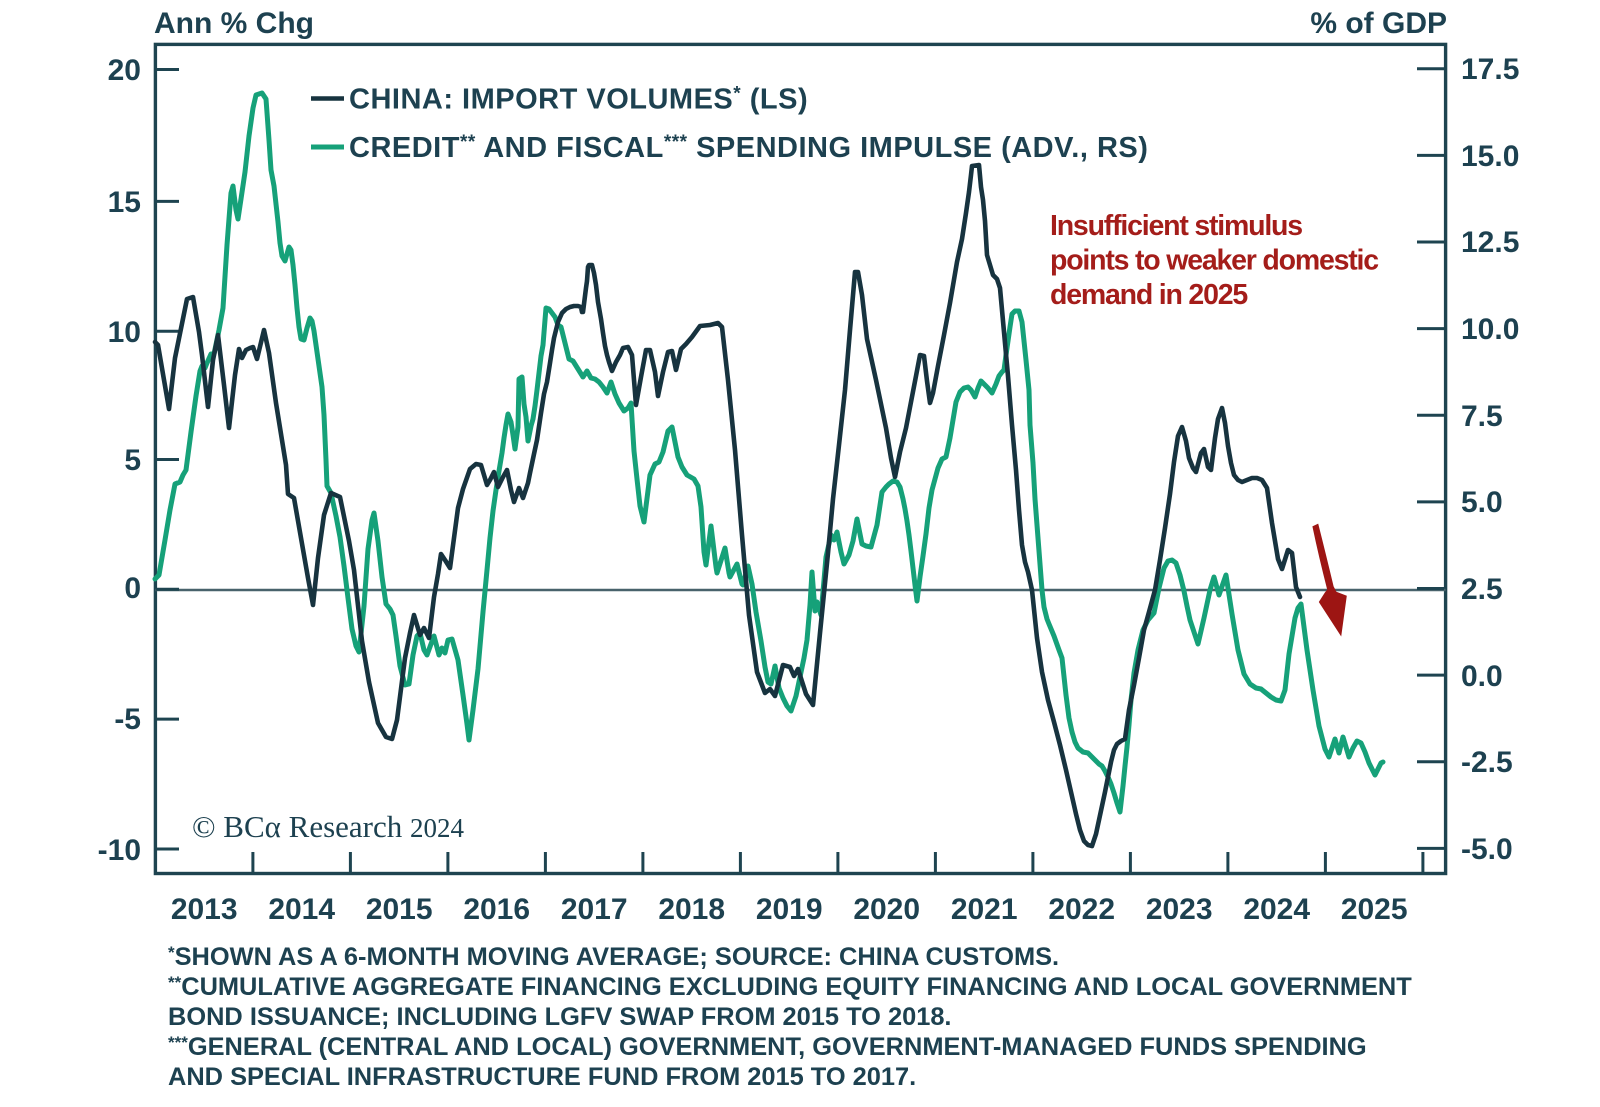 Image resolution: width=1600 pixels, height=1107 pixels. I want to click on svg-text: Insufficient stimulus, so click(1176, 226).